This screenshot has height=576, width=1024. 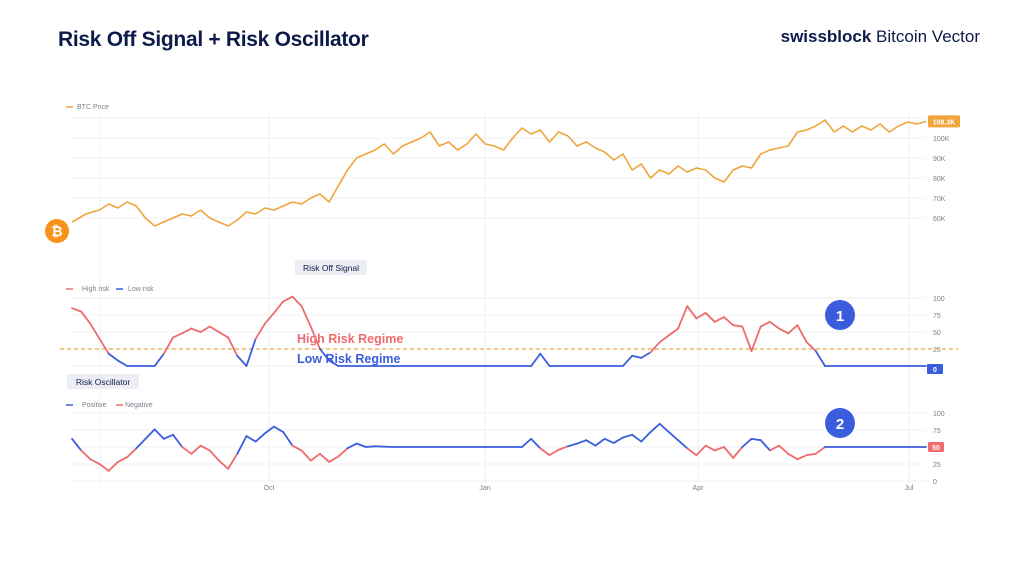 What do you see at coordinates (939, 159) in the screenshot?
I see `btc-y-tick-label: 90K` at bounding box center [939, 159].